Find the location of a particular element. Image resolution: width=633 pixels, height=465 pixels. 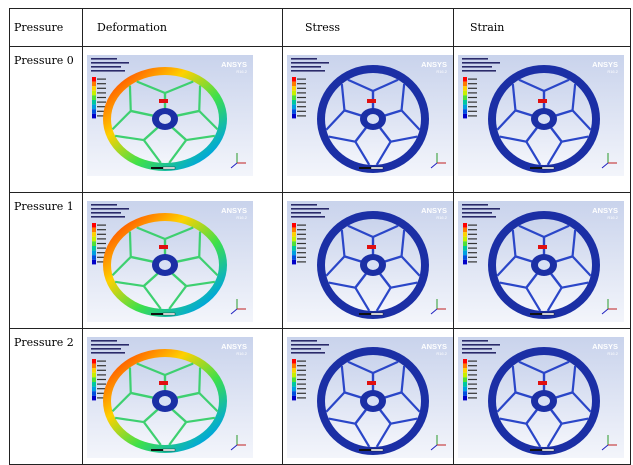

header-stress: Stress is located at coordinates (368, 27).